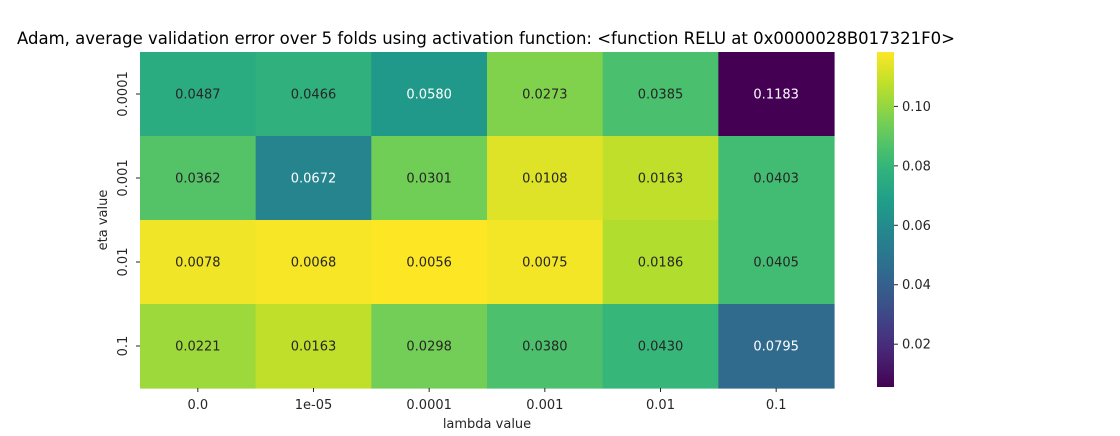  Describe the element at coordinates (660, 405) in the screenshot. I see `x-tick-label: 0.01` at that location.